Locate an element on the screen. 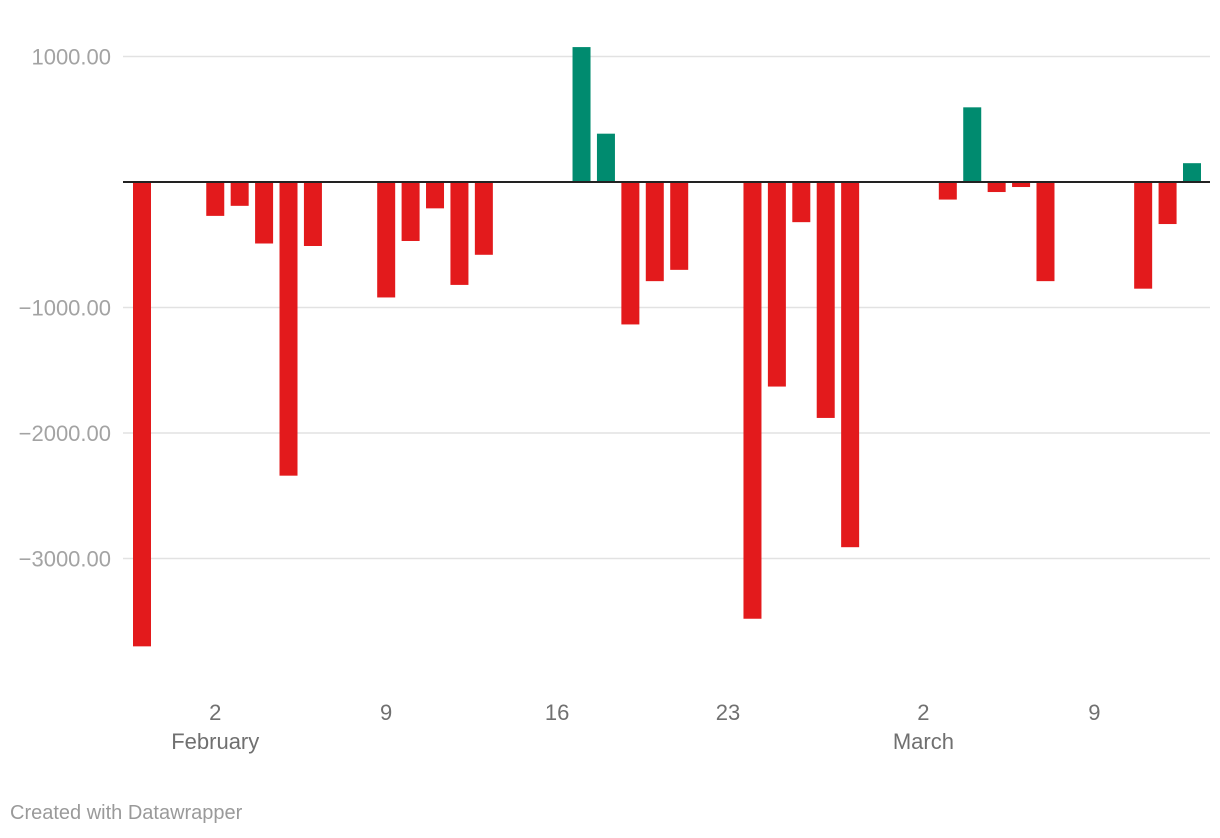 The image size is (1220, 838). y-tick-label: −2000.00 is located at coordinates (65, 433).